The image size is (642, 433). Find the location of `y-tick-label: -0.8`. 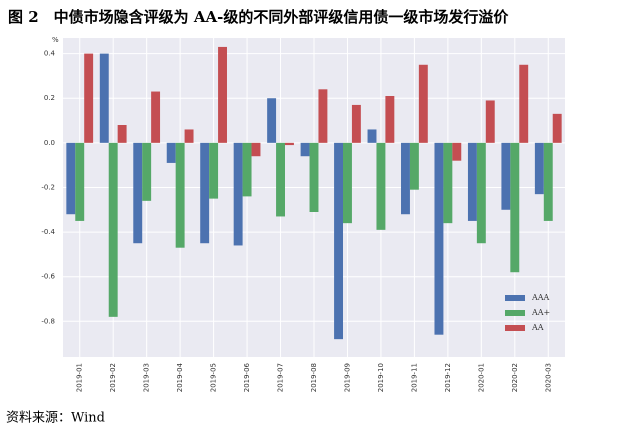

y-tick-label: -0.8 is located at coordinates (48, 321).